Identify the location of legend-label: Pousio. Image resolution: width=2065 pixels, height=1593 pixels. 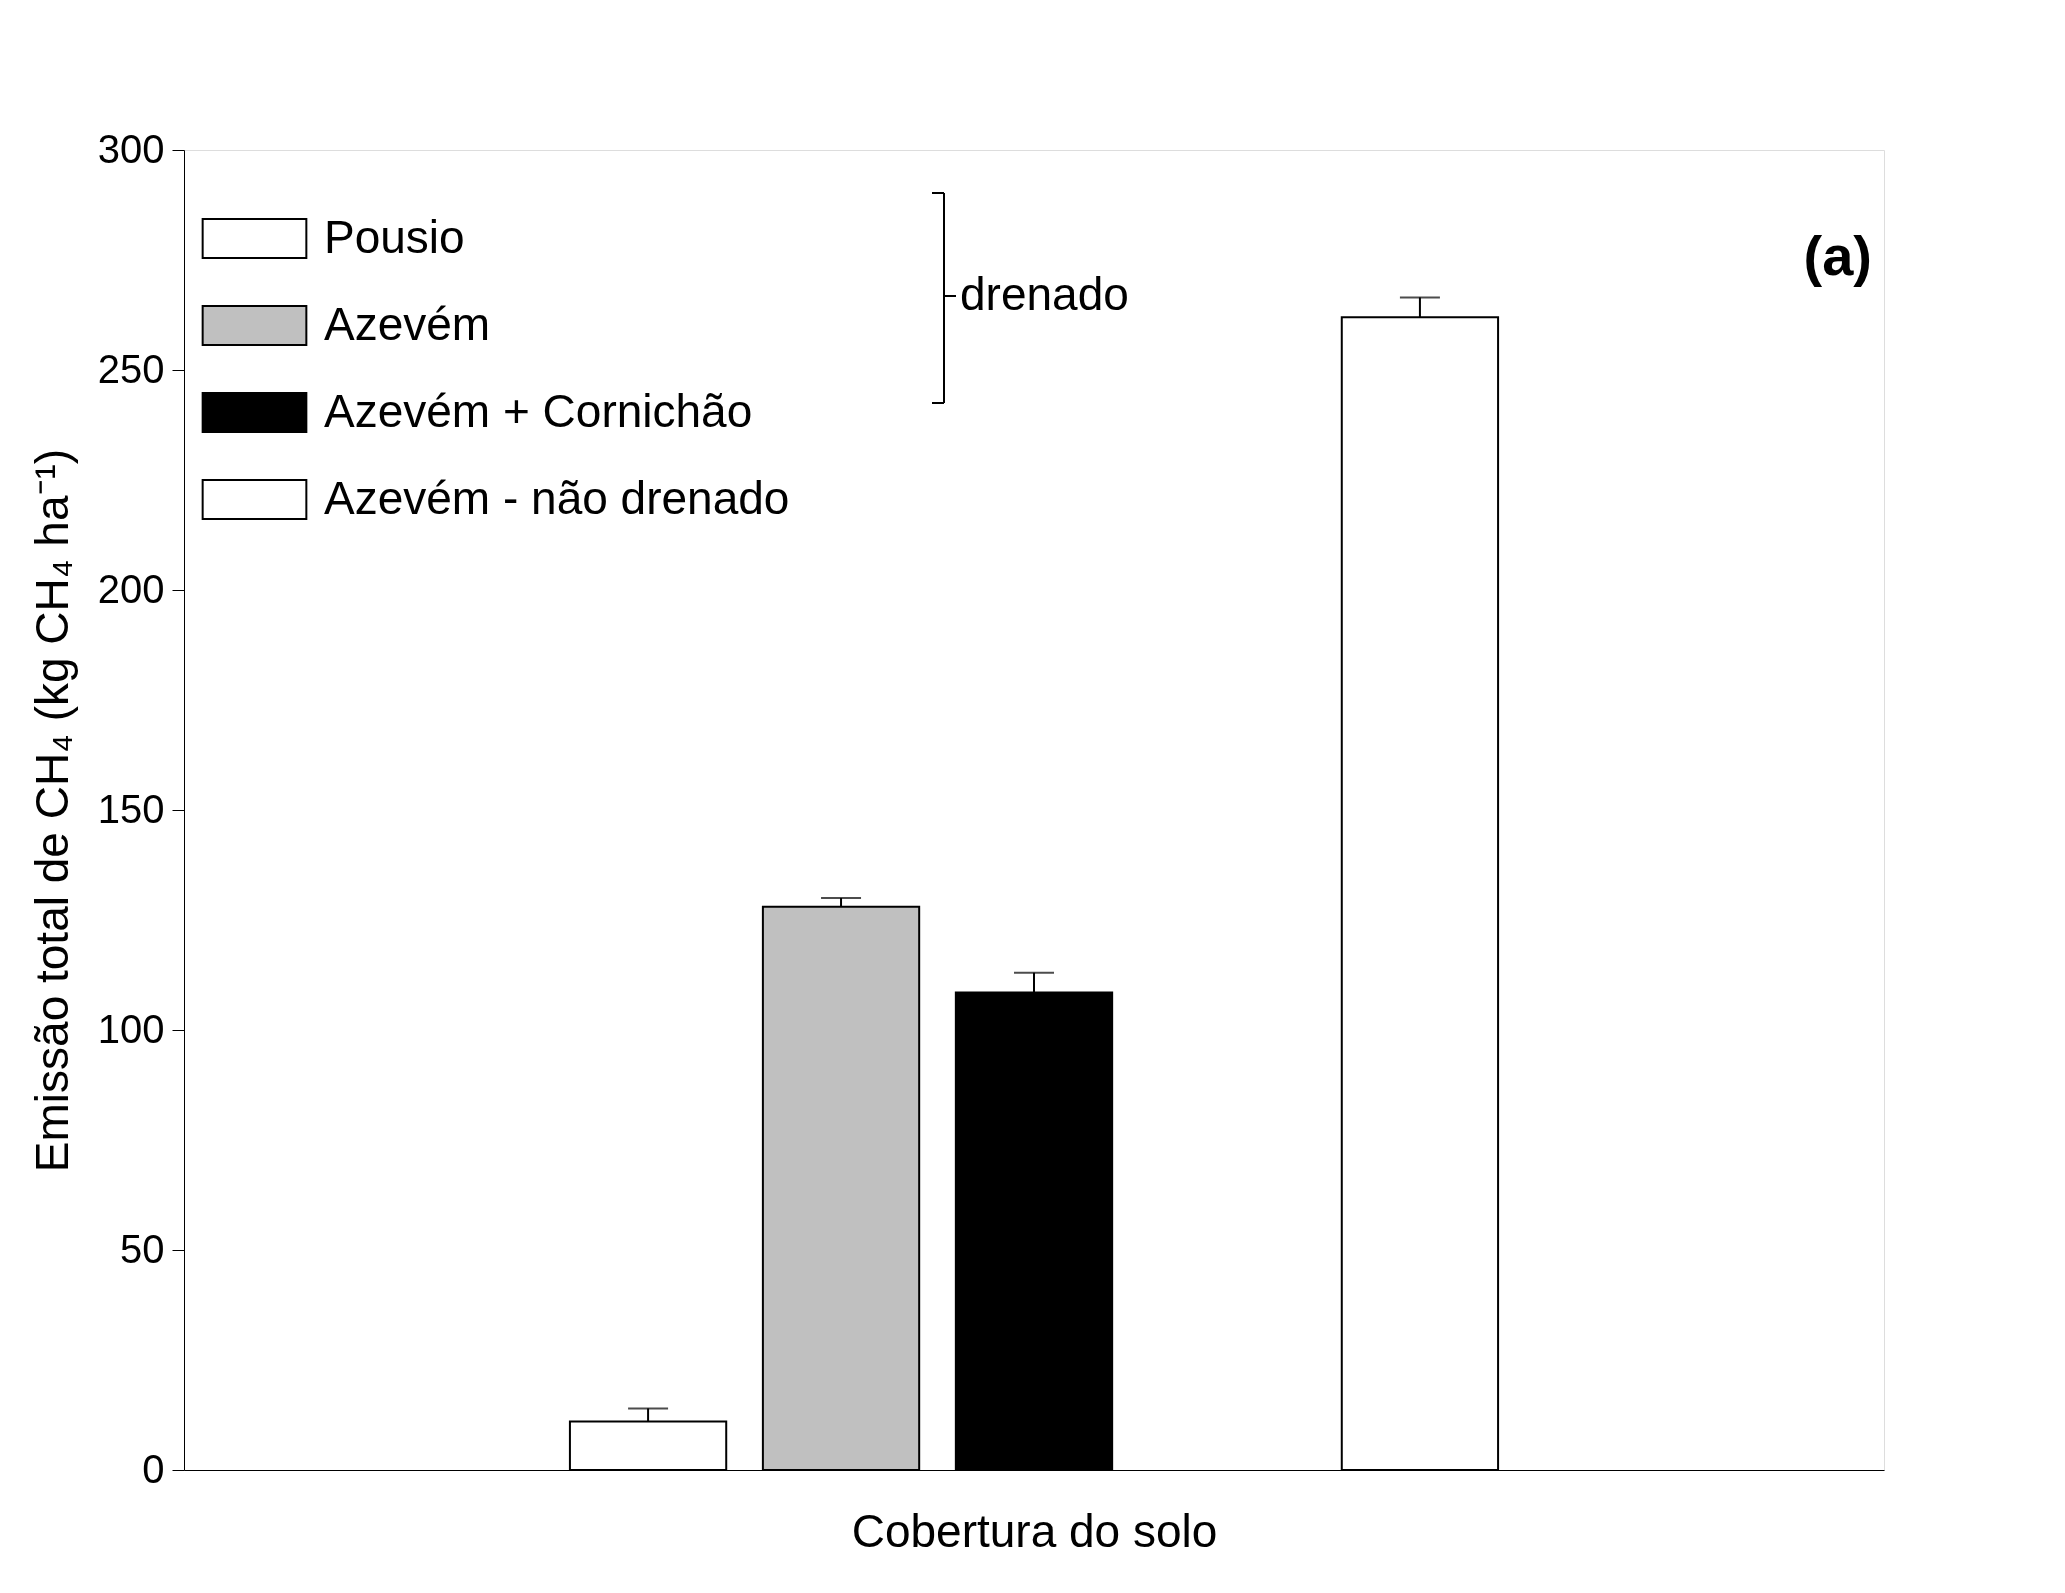
(394, 236).